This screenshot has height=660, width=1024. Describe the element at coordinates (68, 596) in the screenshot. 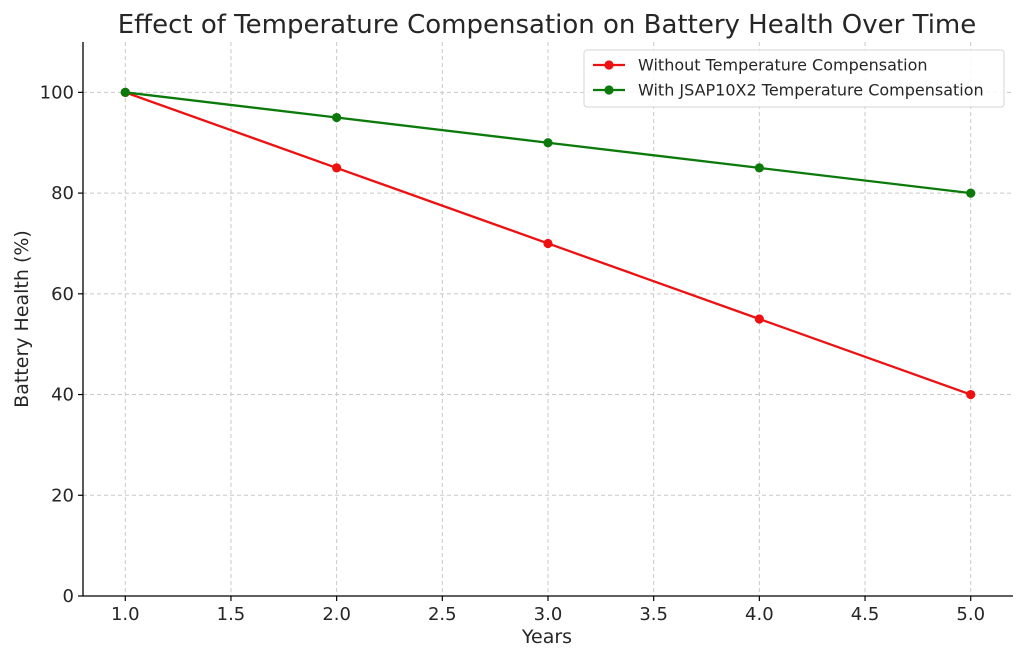

I see `y-tick-label: 0` at that location.